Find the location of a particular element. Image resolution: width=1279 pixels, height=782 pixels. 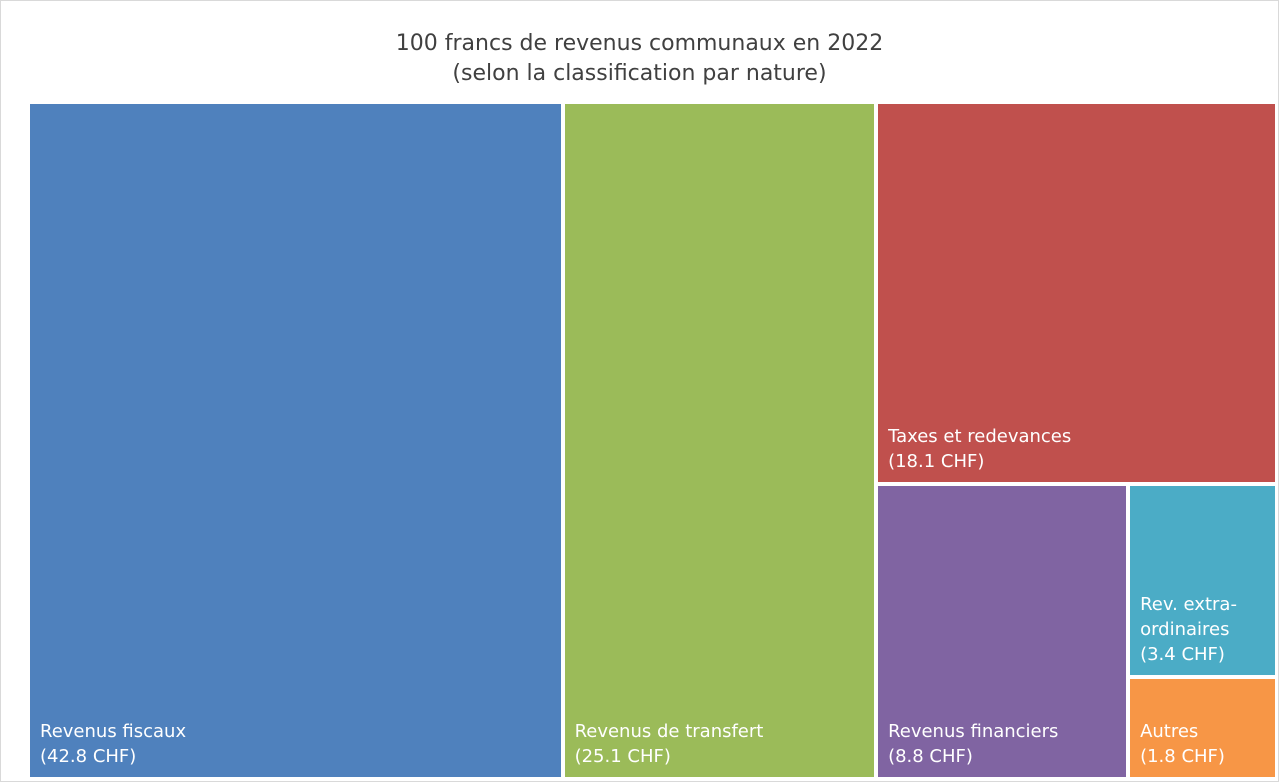

tile: Revenus financiers (8.8 CHF) is located at coordinates (1002, 631).